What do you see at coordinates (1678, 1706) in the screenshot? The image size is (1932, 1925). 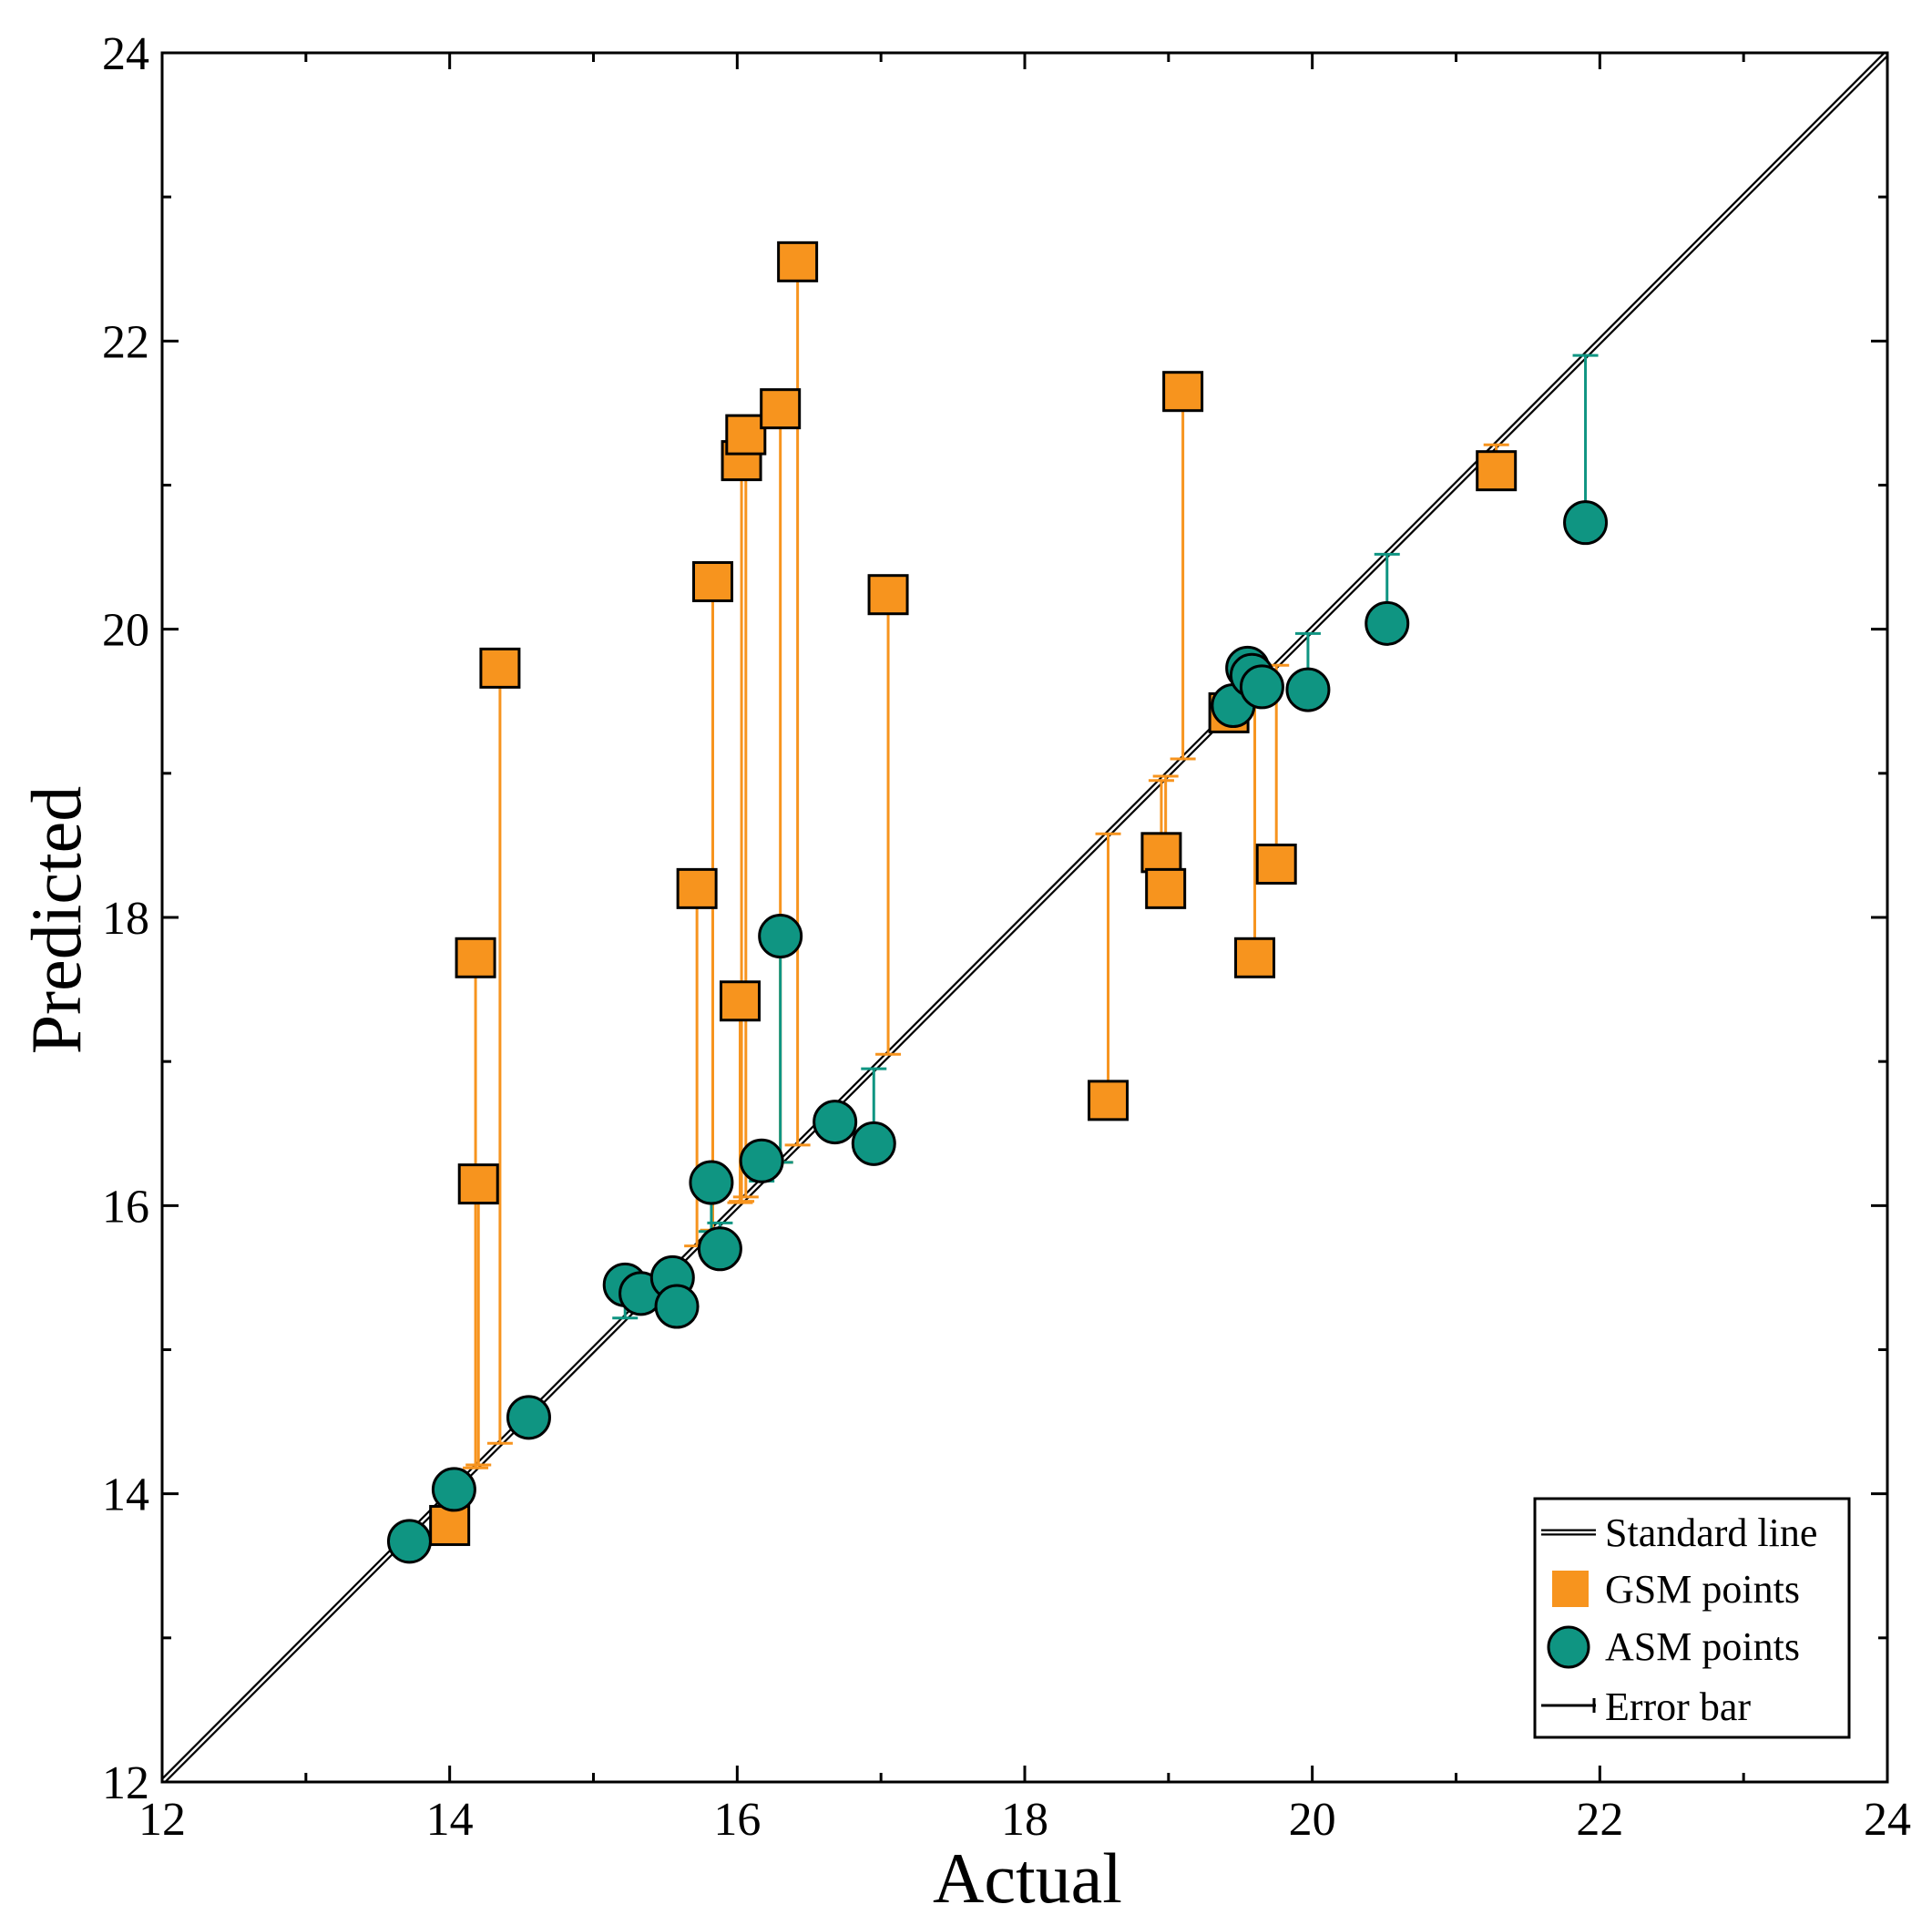 I see `legend-label-error-bar: Error bar` at bounding box center [1678, 1706].